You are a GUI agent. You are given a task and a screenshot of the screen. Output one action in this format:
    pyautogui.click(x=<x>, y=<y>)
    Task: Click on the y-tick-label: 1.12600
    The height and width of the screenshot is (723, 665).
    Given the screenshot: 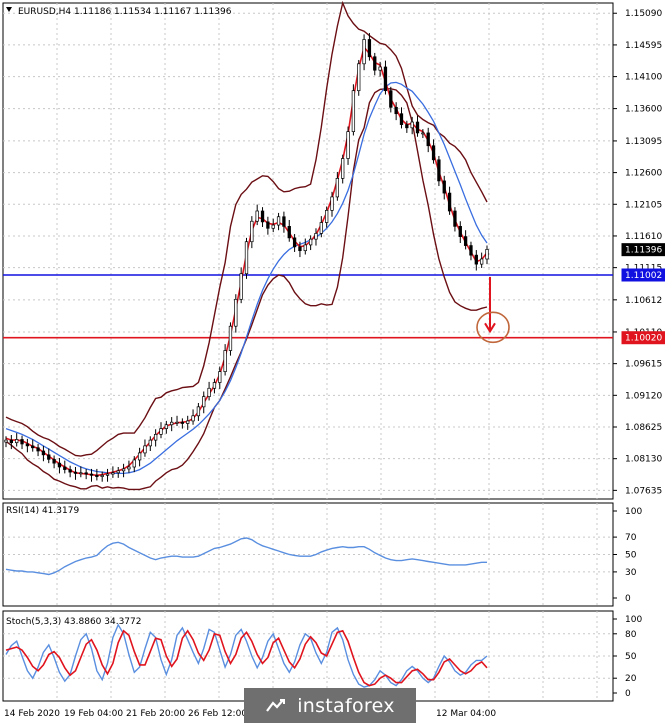 What is the action you would take?
    pyautogui.click(x=643, y=174)
    